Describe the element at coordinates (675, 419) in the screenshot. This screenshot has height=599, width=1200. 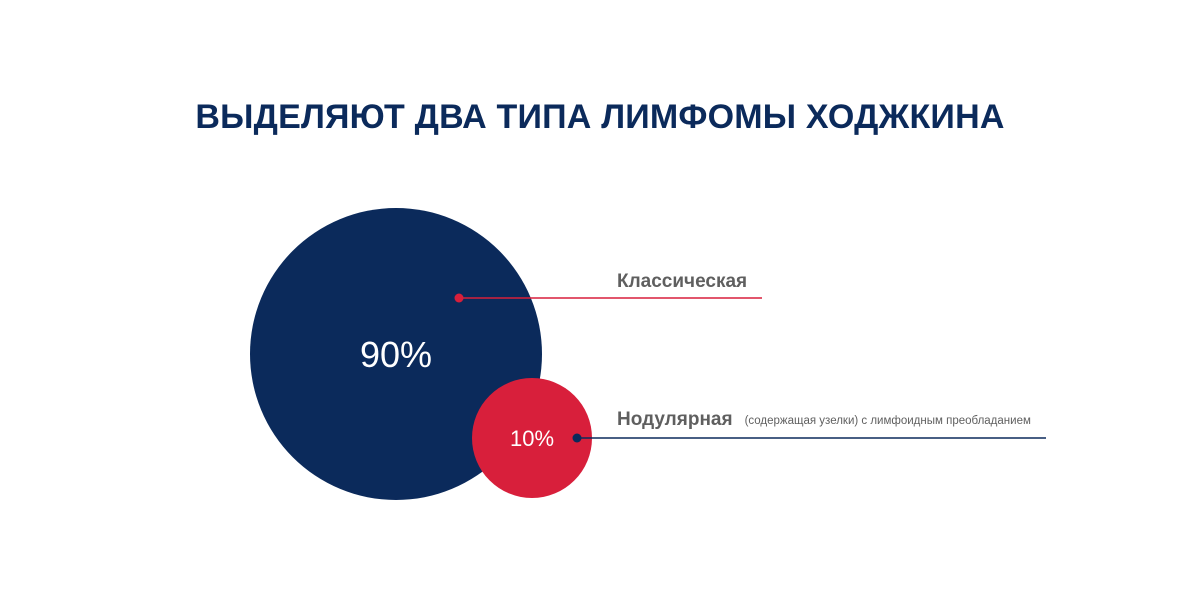
I see `category-label-nodular: Нодулярная` at that location.